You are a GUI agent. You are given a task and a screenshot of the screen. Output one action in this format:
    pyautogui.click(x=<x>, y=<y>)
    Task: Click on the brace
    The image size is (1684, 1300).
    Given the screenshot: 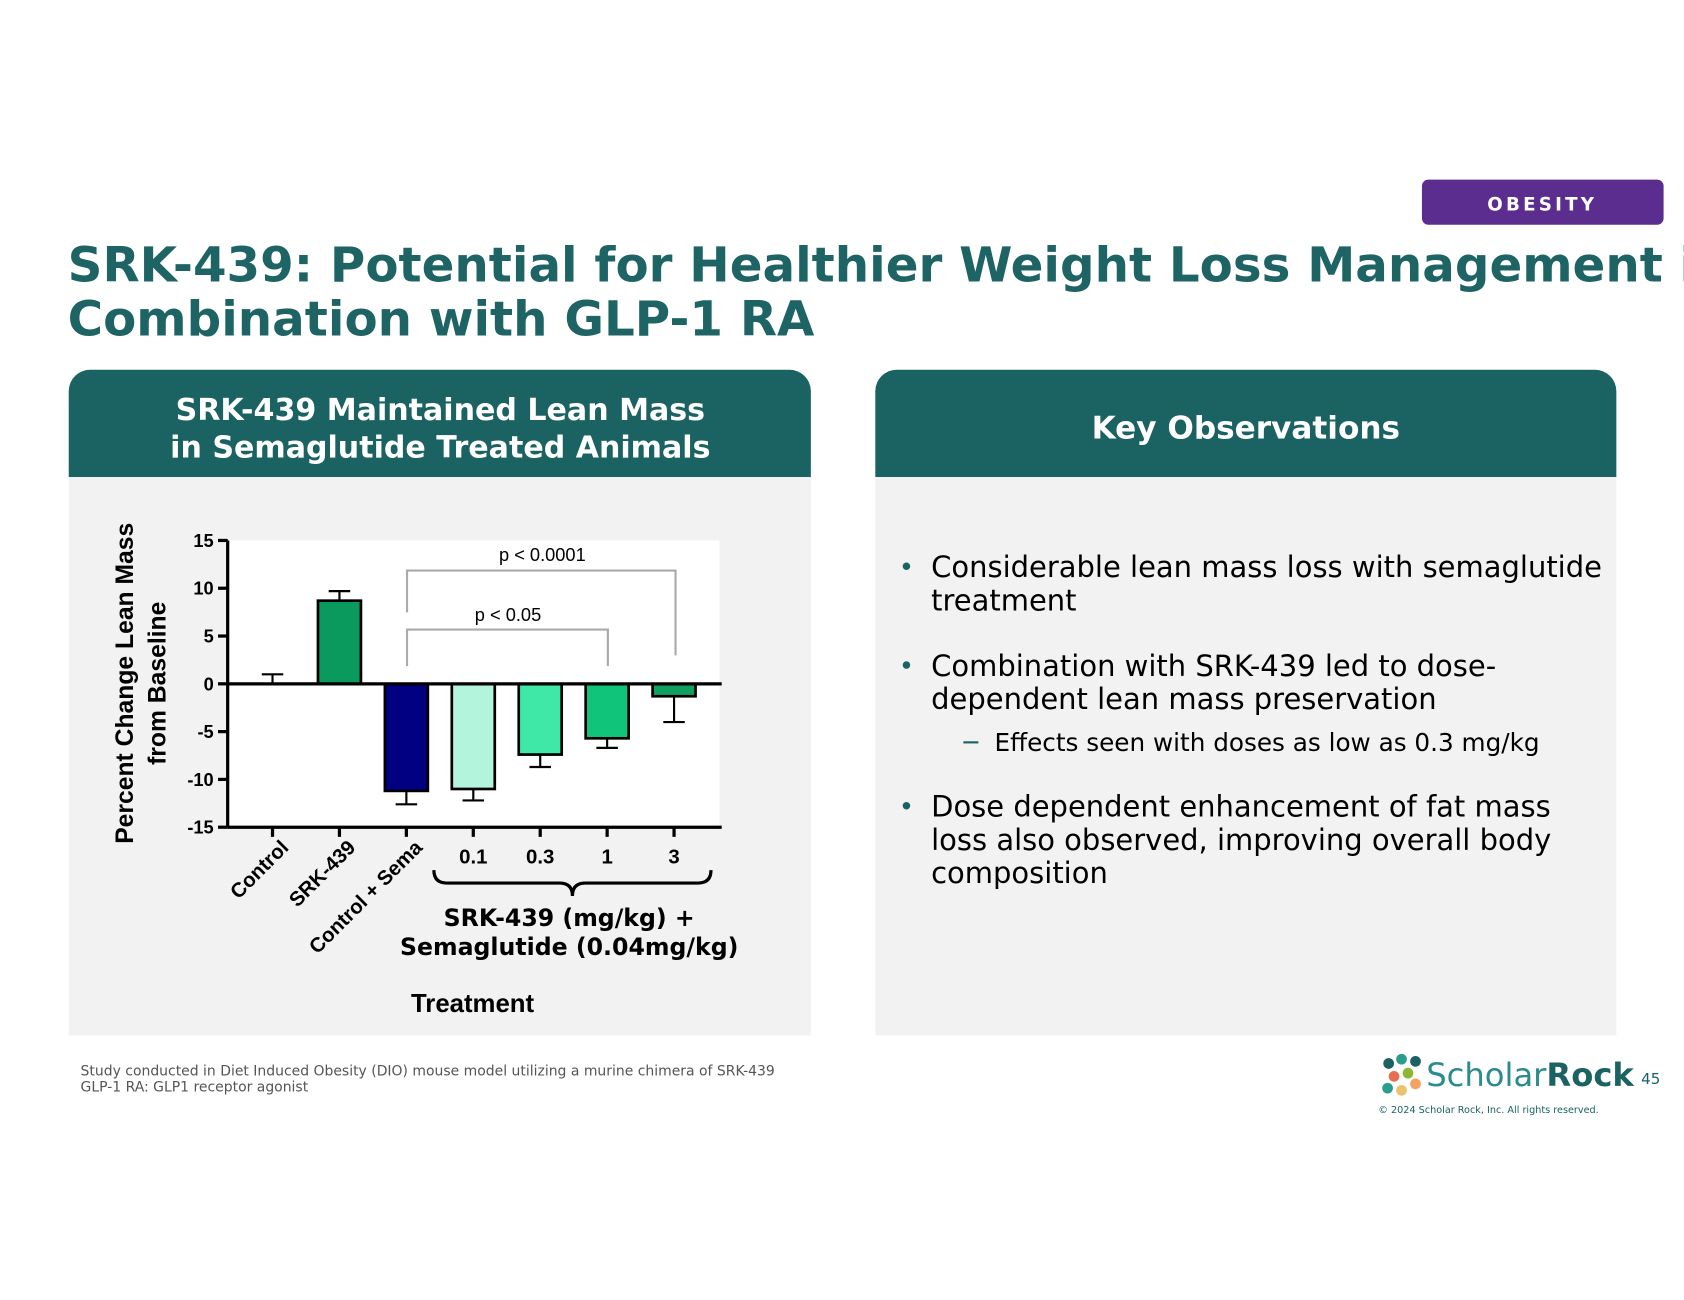 What is the action you would take?
    pyautogui.click(x=572, y=883)
    